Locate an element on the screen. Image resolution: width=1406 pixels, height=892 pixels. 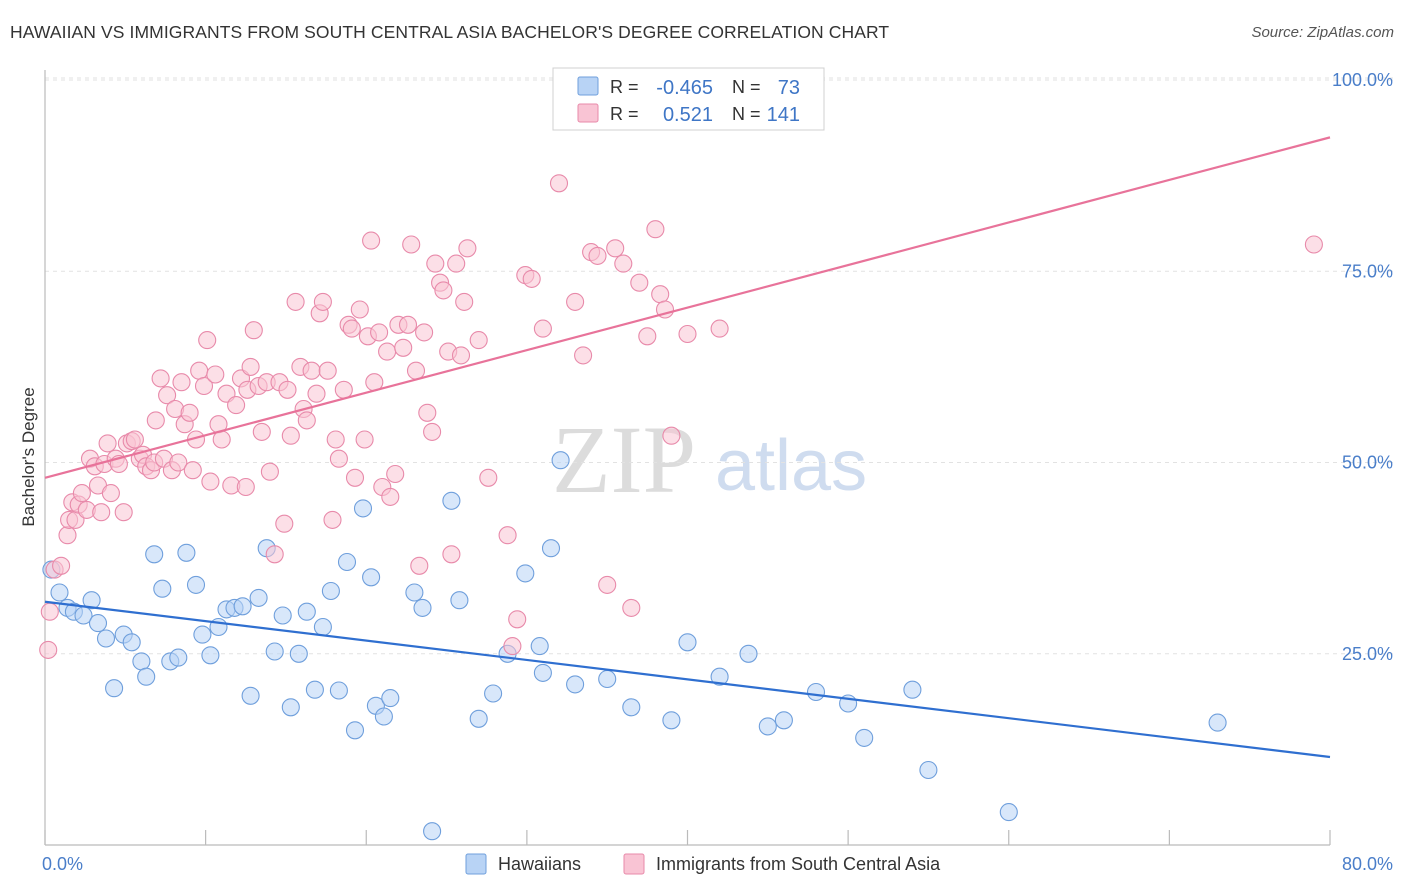
stats-r-label-1: R = is located at coordinates (624, 114).